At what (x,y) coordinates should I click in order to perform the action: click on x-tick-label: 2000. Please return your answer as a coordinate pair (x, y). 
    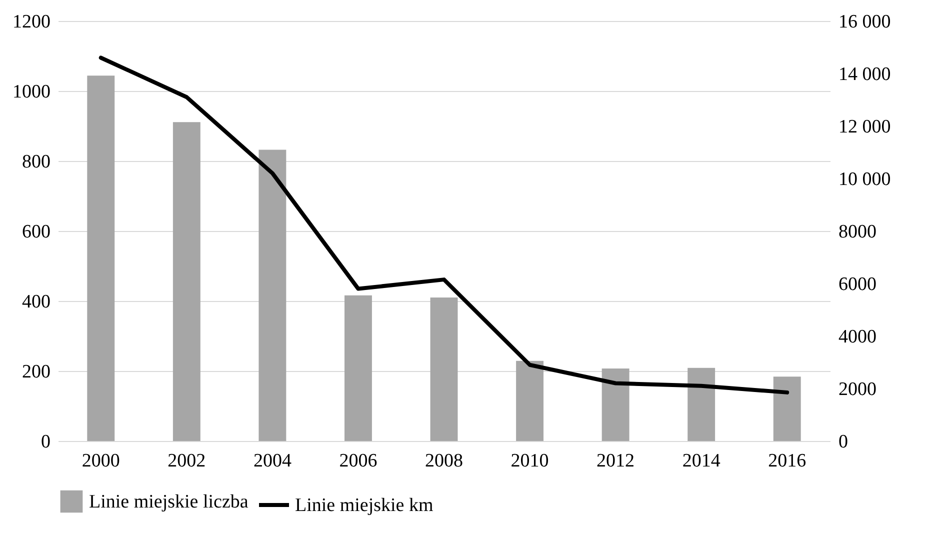
    Looking at the image, I should click on (101, 461).